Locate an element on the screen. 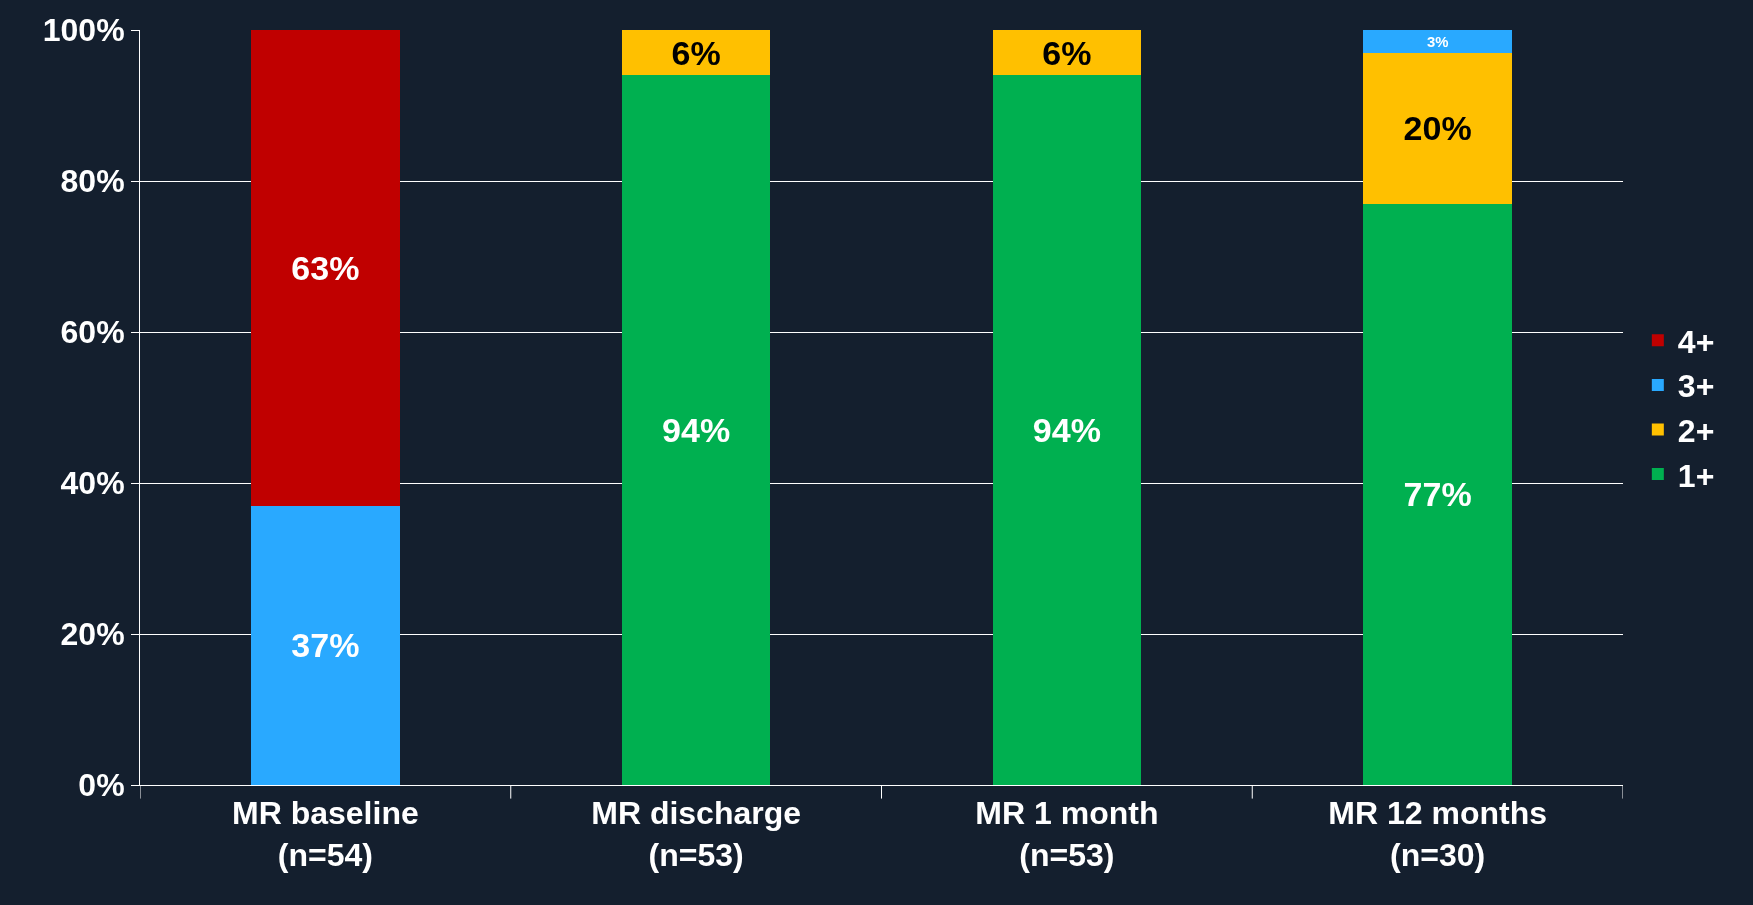  y-tick-label: 60% is located at coordinates (92, 332).